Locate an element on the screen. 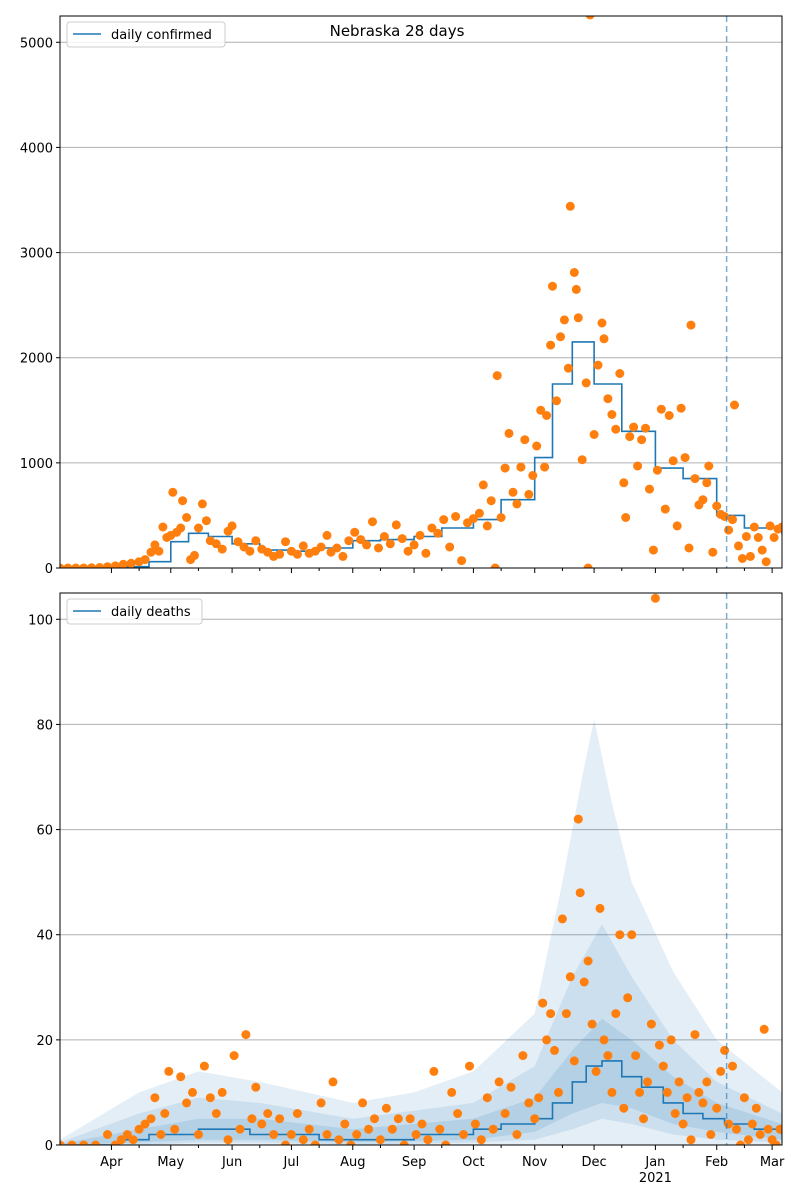 The width and height of the screenshot is (800, 1200). deaths-band-inner is located at coordinates (421, 1081).